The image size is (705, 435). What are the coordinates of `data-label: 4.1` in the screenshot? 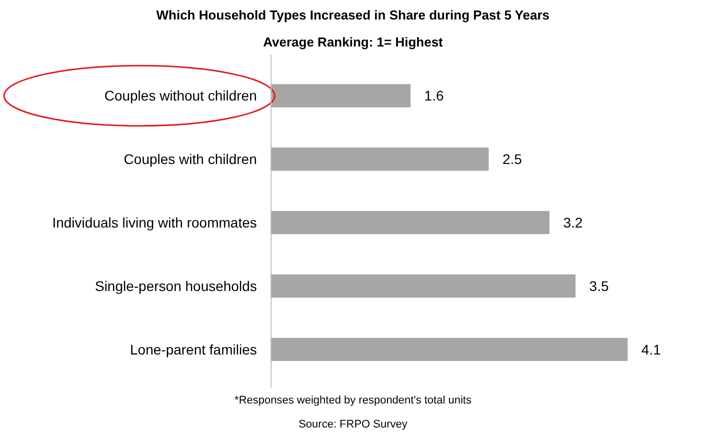 It's located at (651, 349).